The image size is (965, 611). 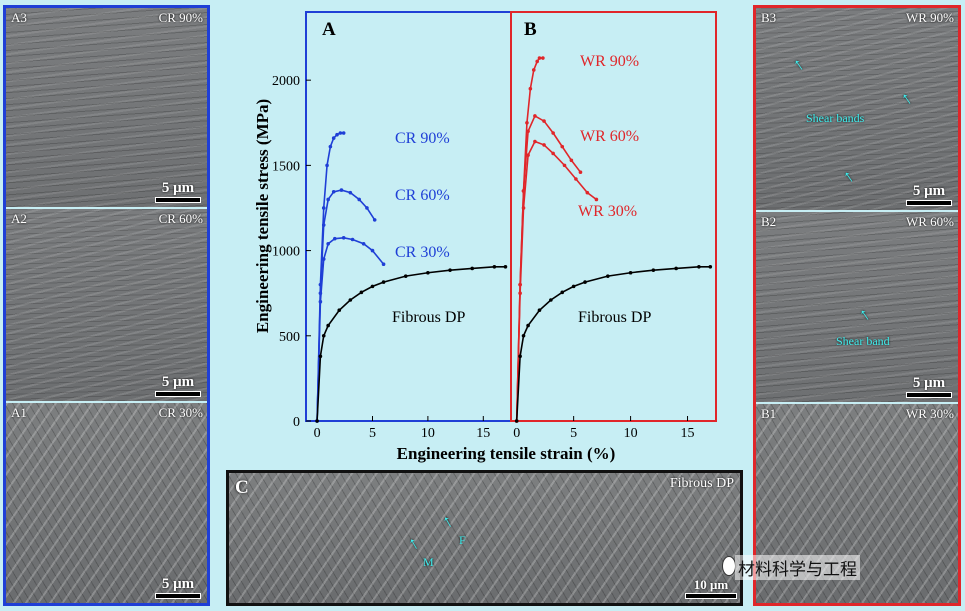 What do you see at coordinates (530, 29) in the screenshot?
I see `chart-panel-b-label: B` at bounding box center [530, 29].